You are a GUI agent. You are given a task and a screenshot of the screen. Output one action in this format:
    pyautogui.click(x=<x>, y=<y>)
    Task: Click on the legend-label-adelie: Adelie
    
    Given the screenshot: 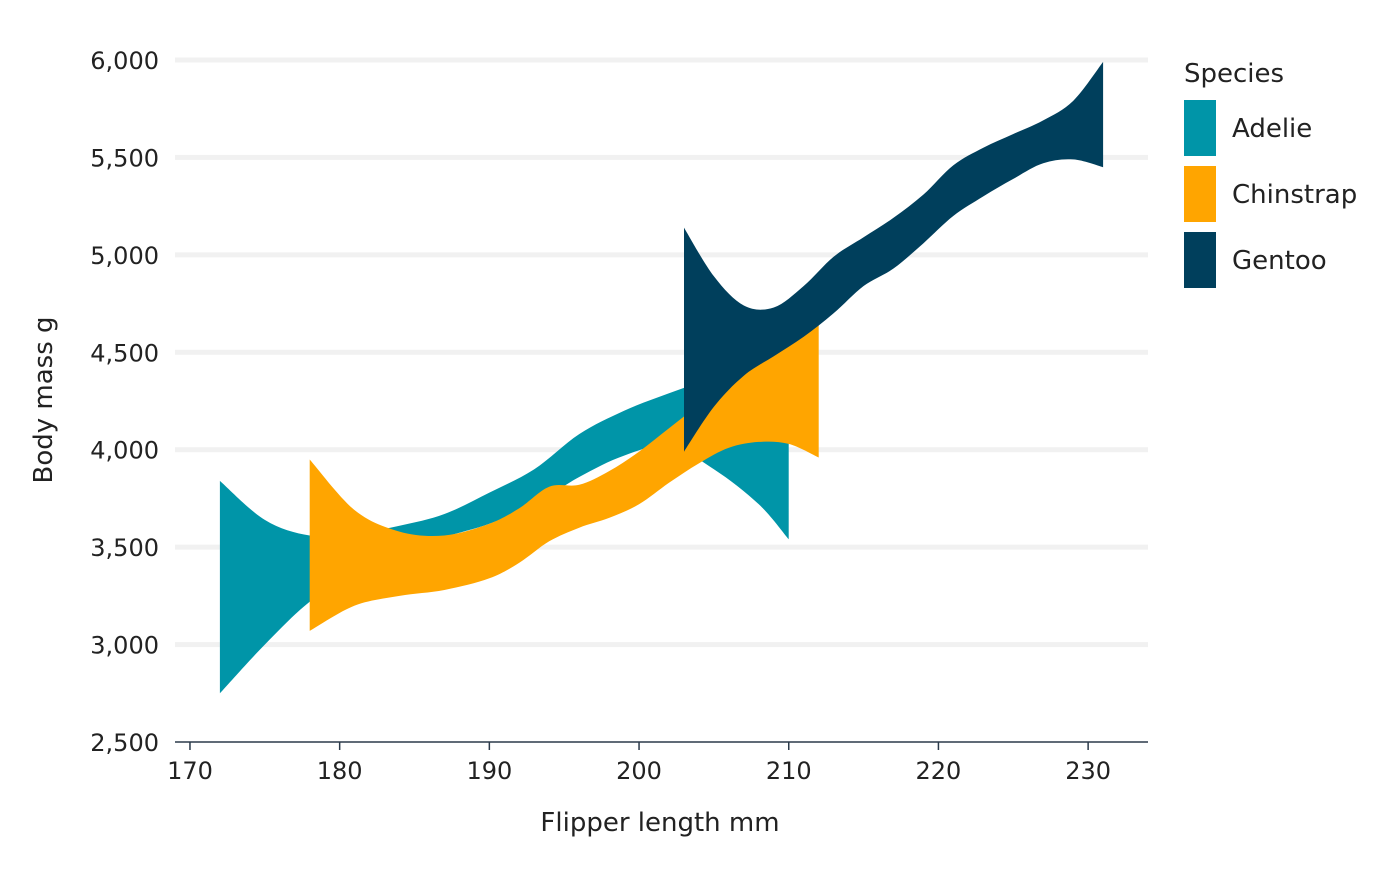 What is the action you would take?
    pyautogui.click(x=1272, y=129)
    